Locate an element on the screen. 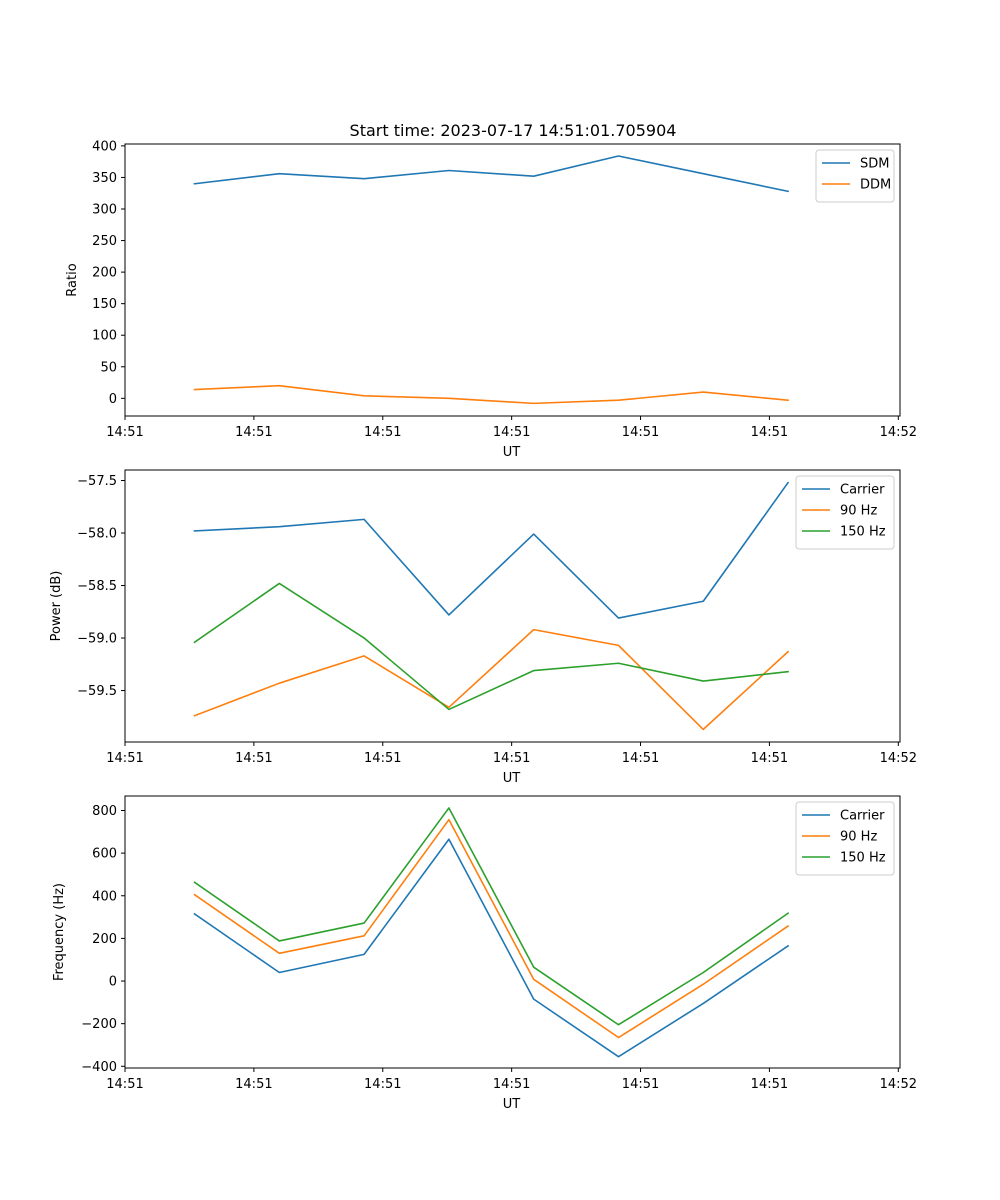  y-tick-label: 150 is located at coordinates (104, 304).